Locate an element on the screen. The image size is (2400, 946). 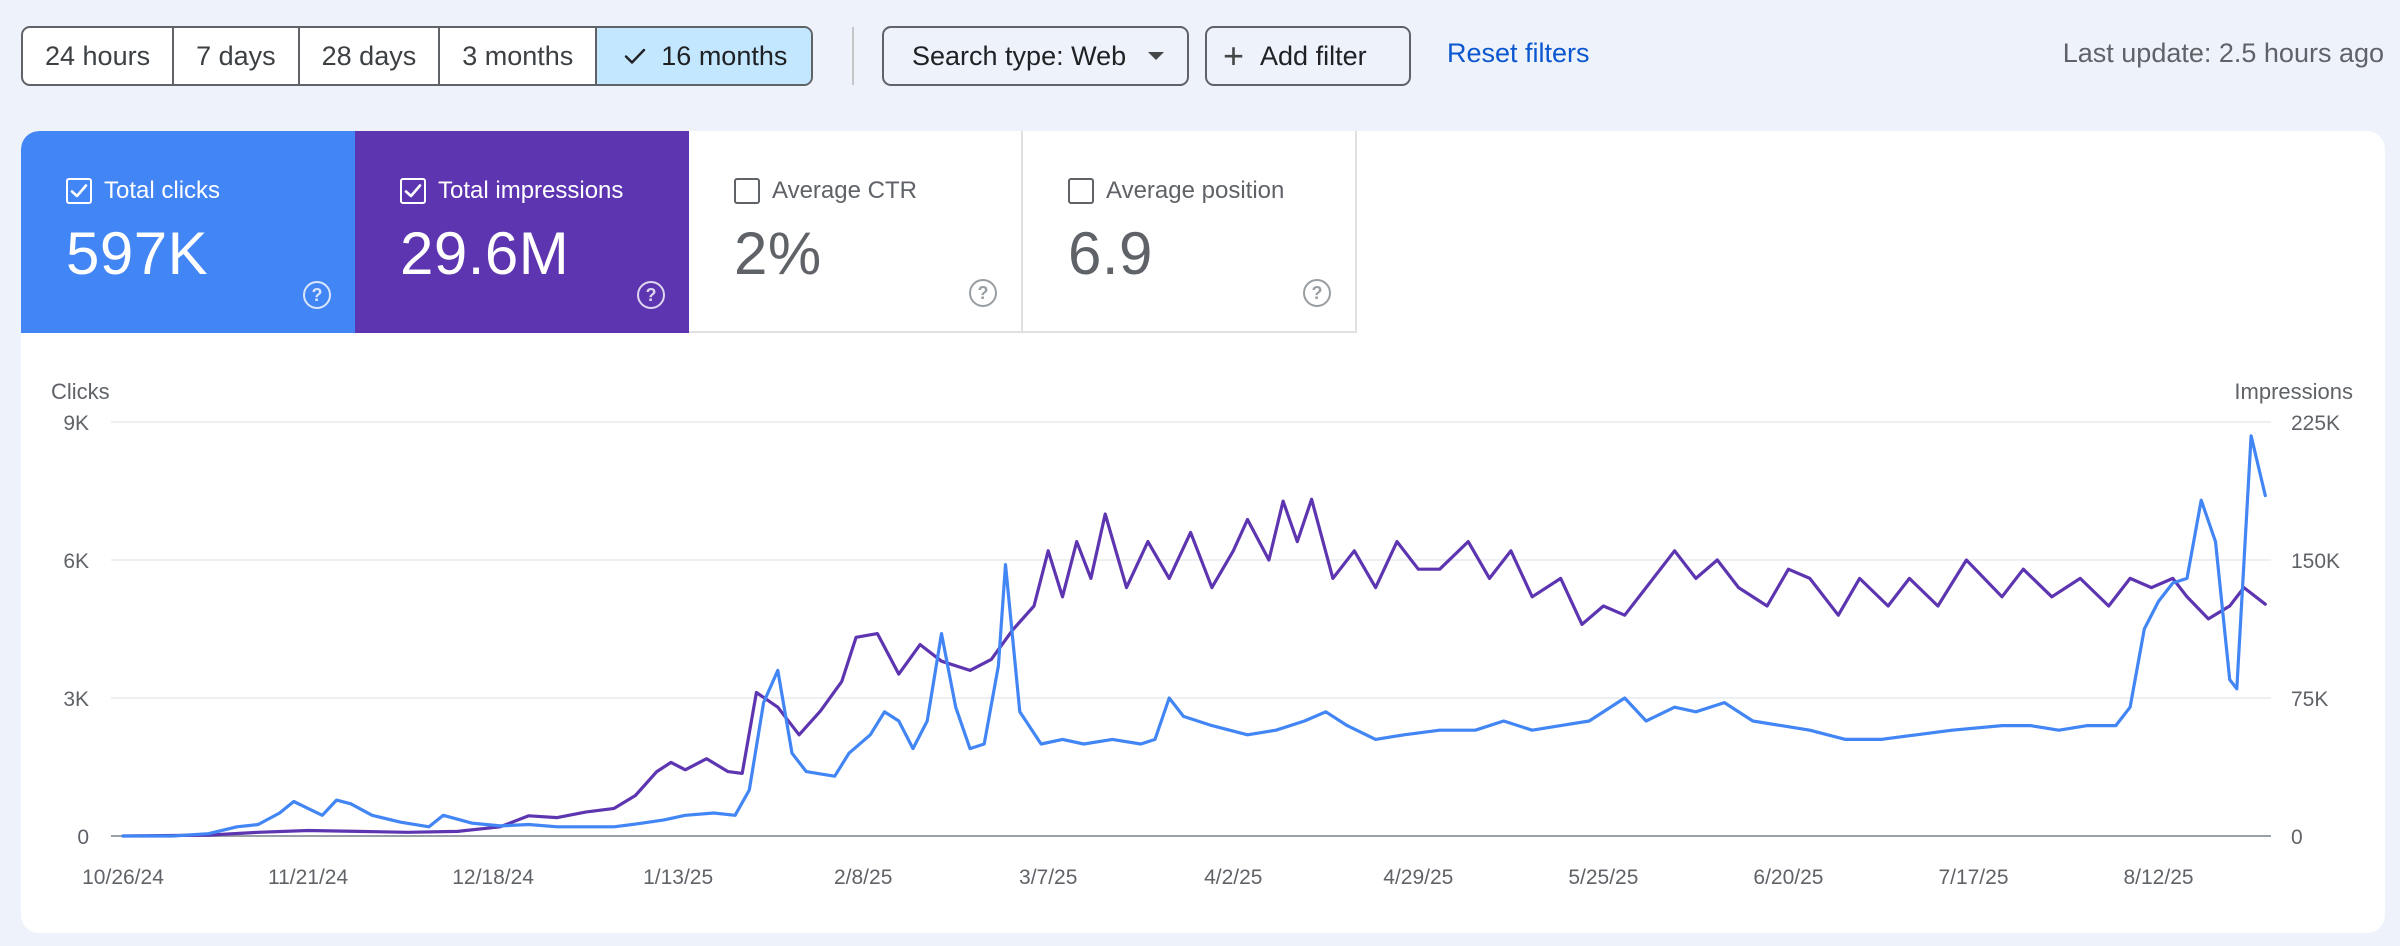
x-tick-label: 5/25/25 is located at coordinates (1603, 877).